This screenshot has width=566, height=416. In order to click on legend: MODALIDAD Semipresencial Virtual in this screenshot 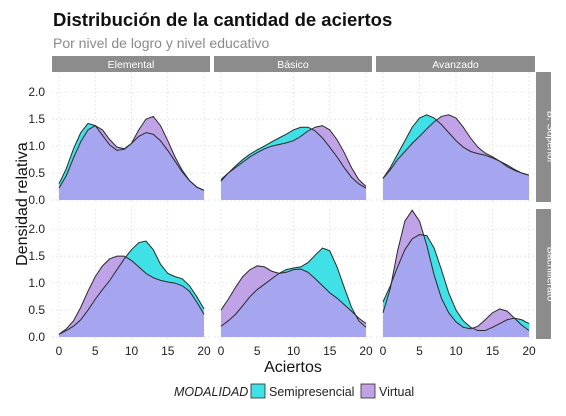, I will do `click(294, 391)`.